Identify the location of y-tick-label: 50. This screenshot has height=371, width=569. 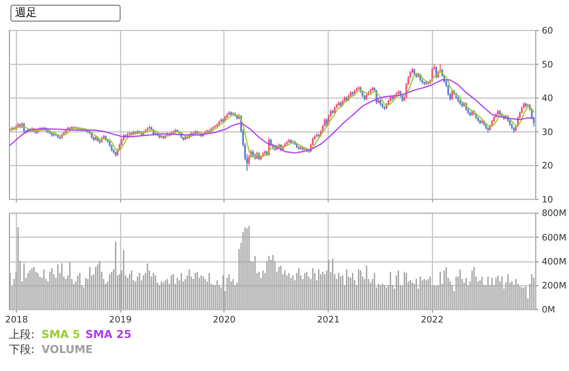
(548, 65).